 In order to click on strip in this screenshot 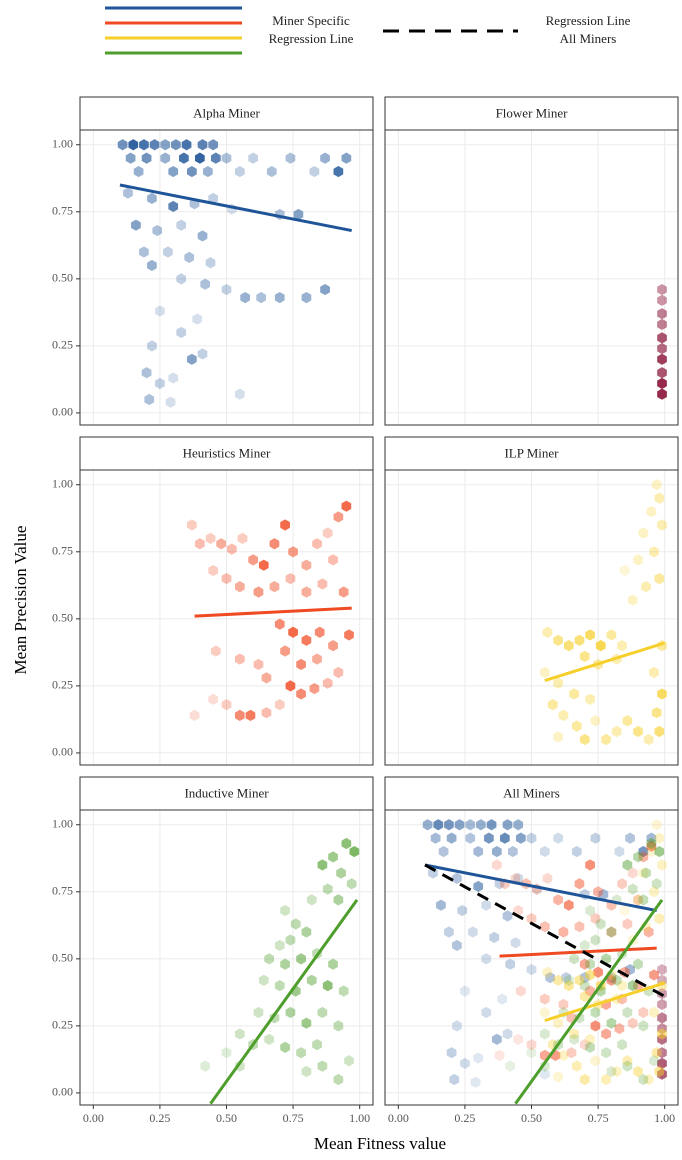, I will do `click(226, 793)`.